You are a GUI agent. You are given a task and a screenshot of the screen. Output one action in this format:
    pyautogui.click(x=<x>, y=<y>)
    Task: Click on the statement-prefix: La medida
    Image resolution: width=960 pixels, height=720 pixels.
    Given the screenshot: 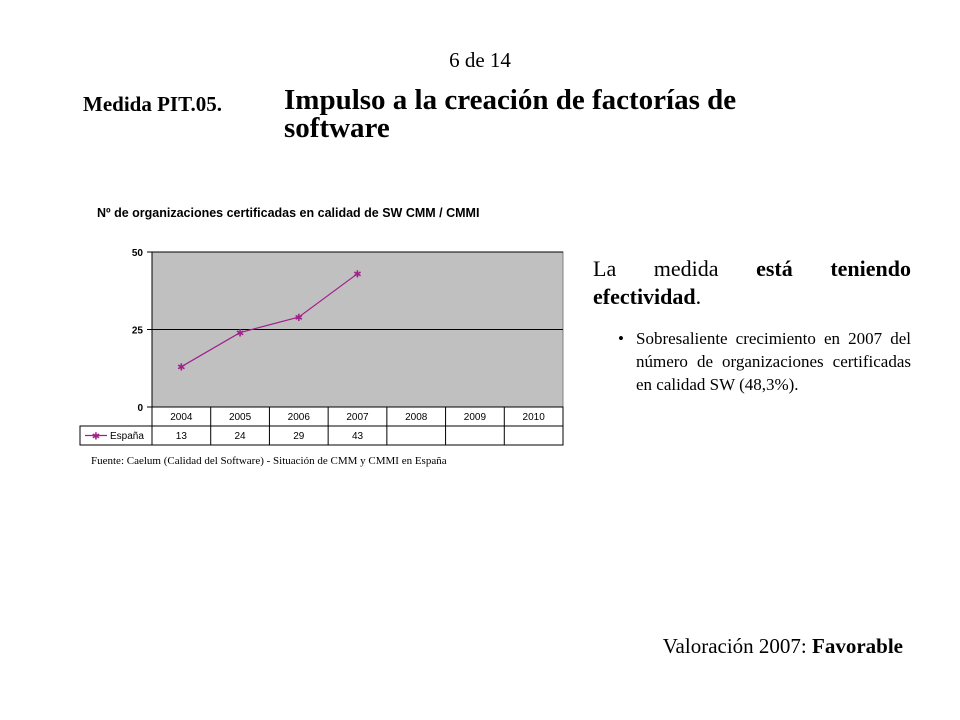 What is the action you would take?
    pyautogui.click(x=675, y=268)
    